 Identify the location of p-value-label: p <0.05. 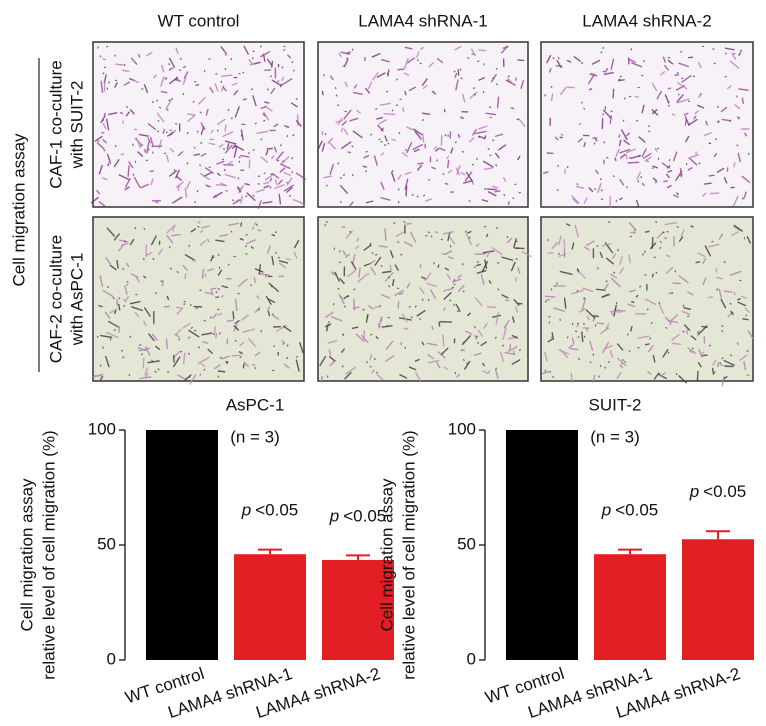
(717, 492).